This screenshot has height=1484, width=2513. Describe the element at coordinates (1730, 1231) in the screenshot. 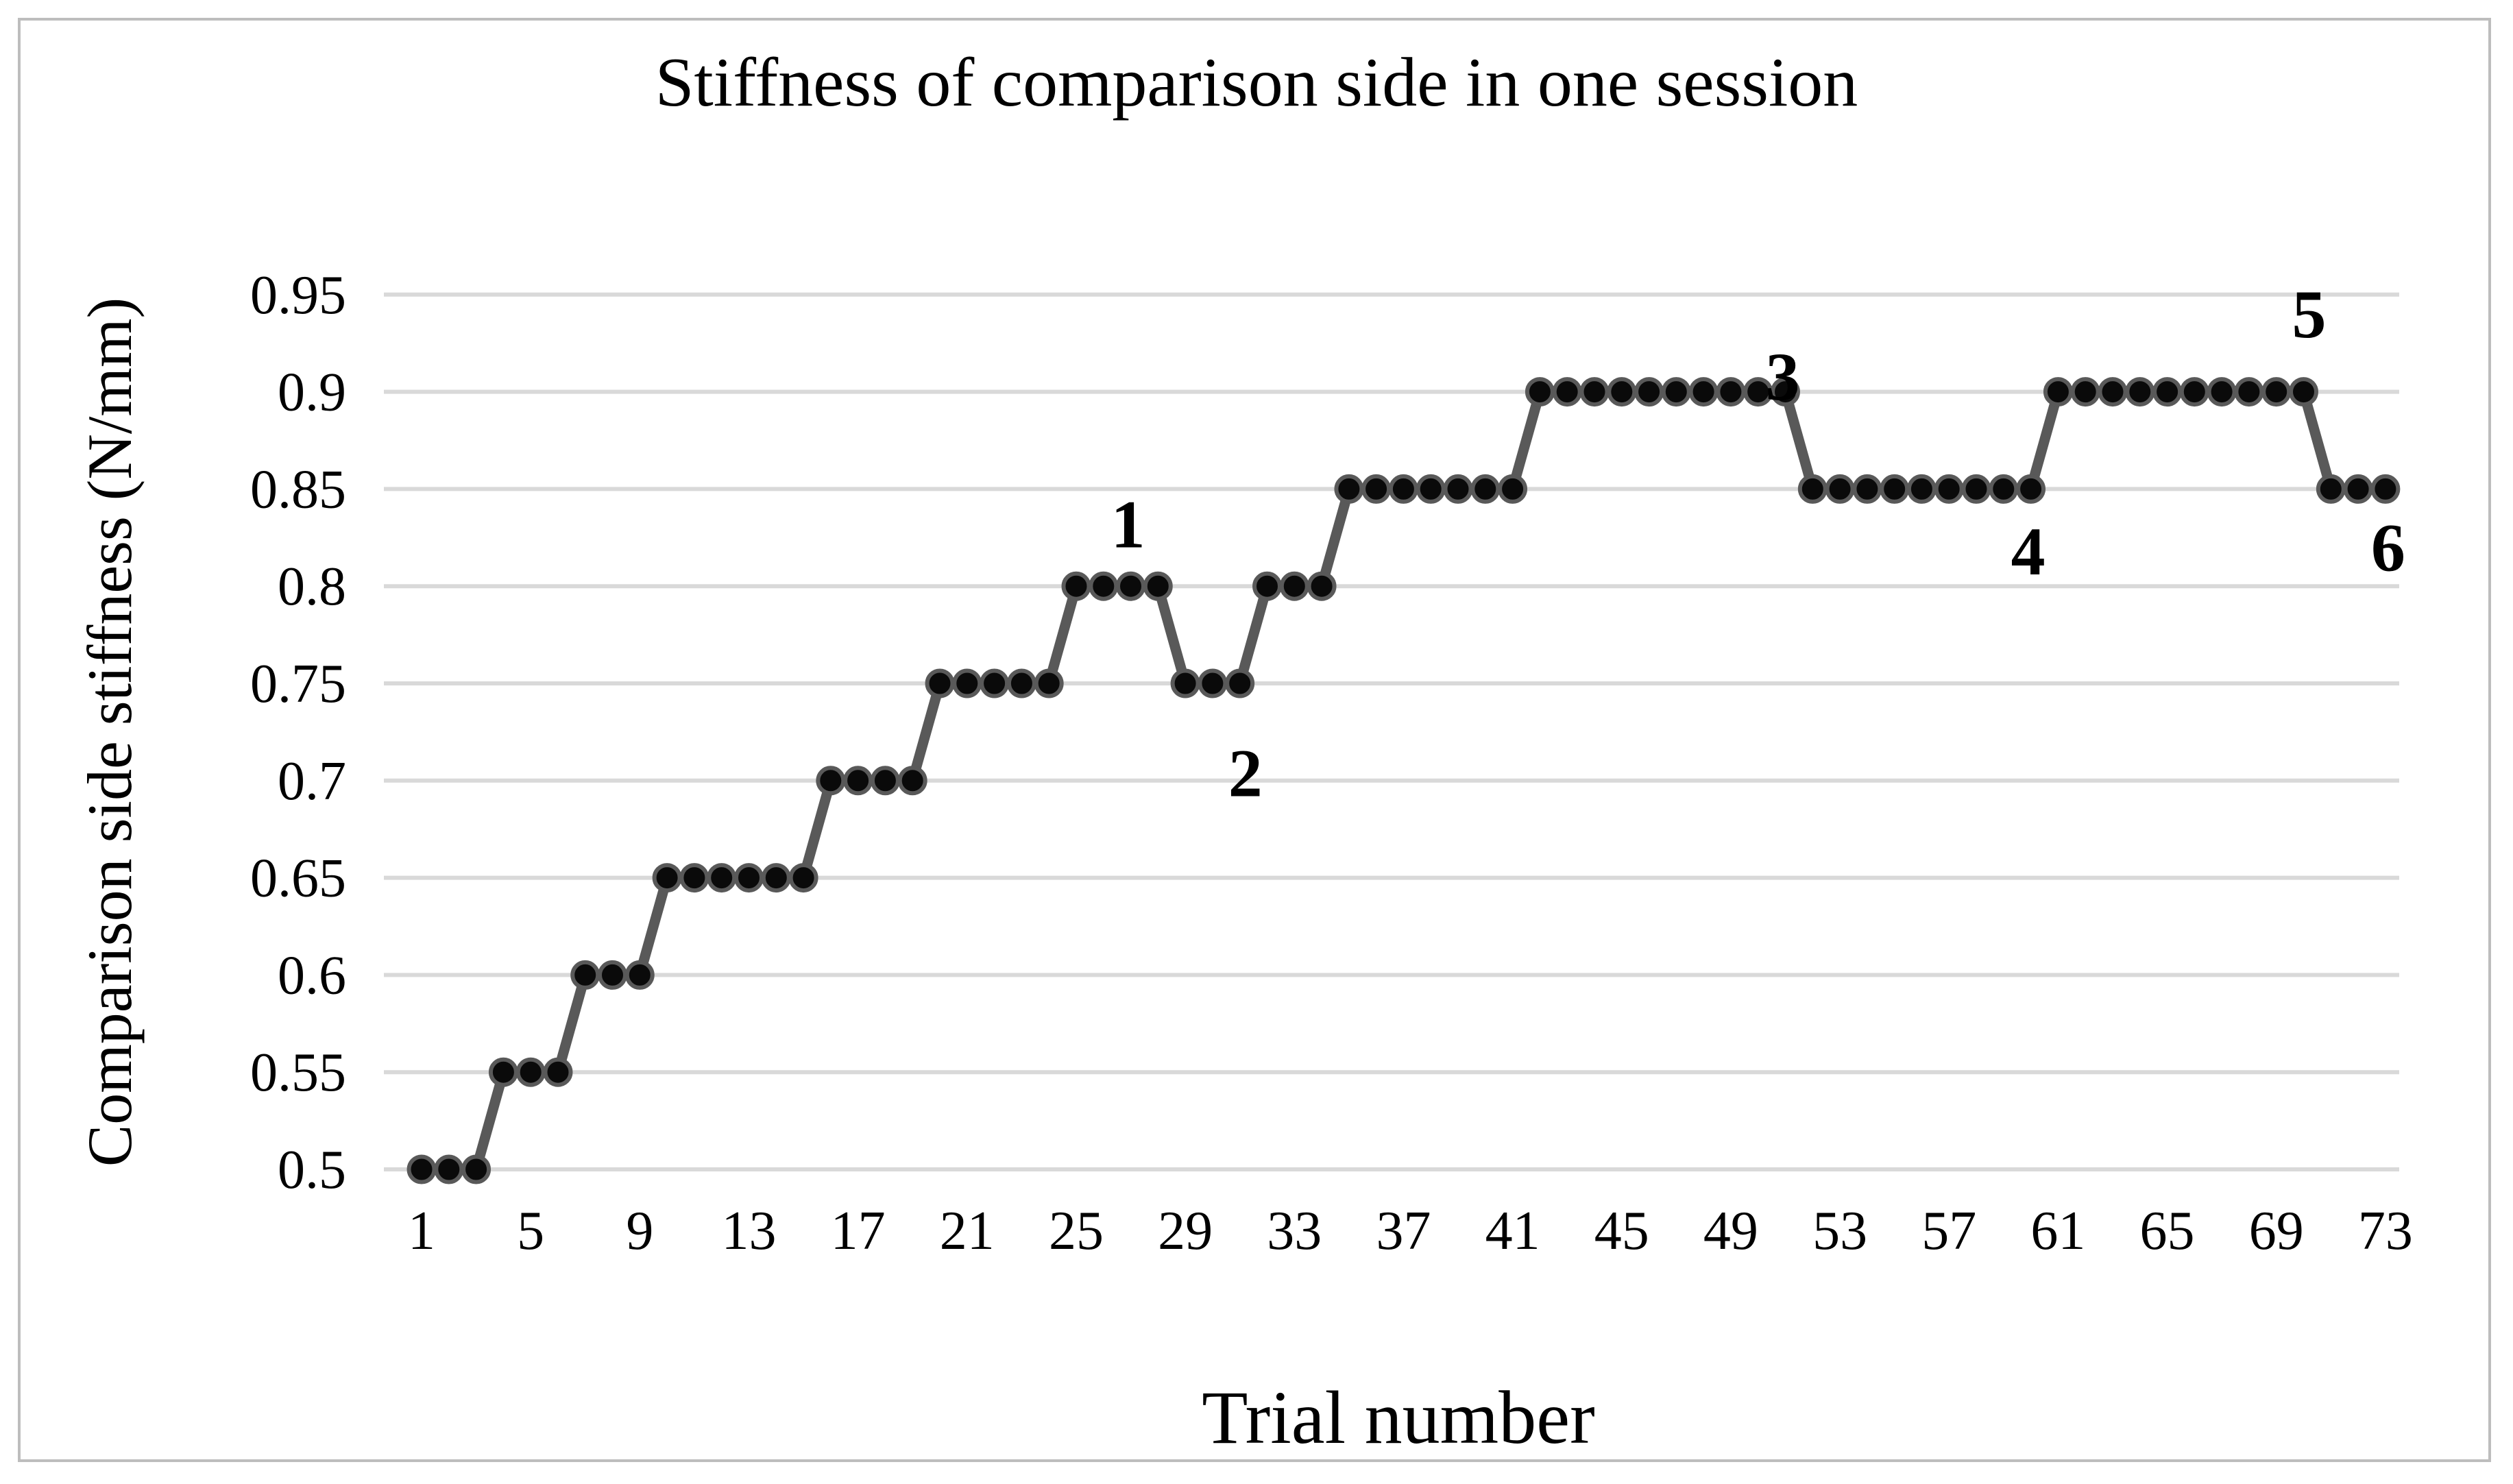

I see `x-tick-label: 49` at that location.